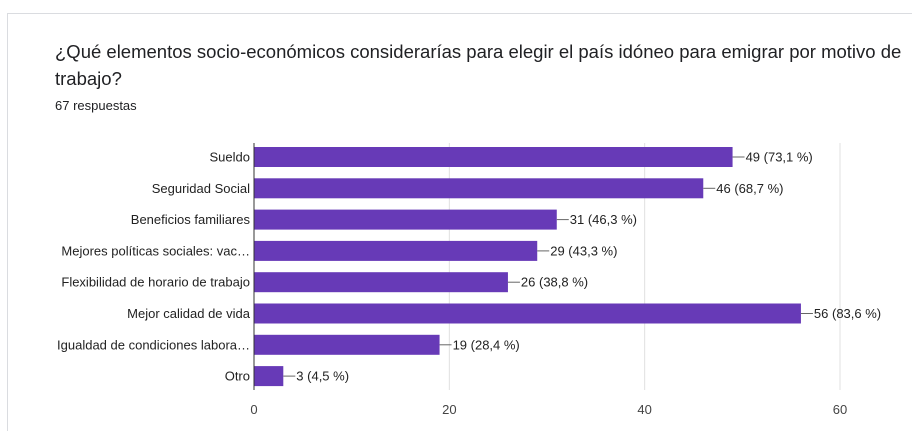 The height and width of the screenshot is (433, 916). I want to click on data-label: 19 (28,4 %), so click(486, 344).